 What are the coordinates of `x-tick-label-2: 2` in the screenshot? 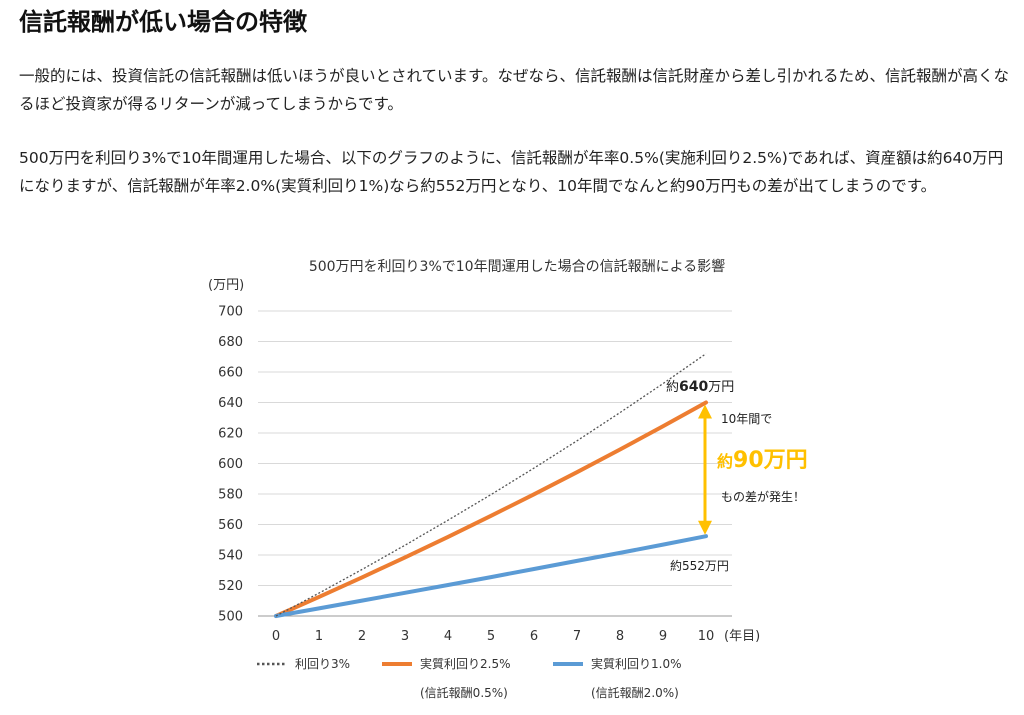 It's located at (362, 636).